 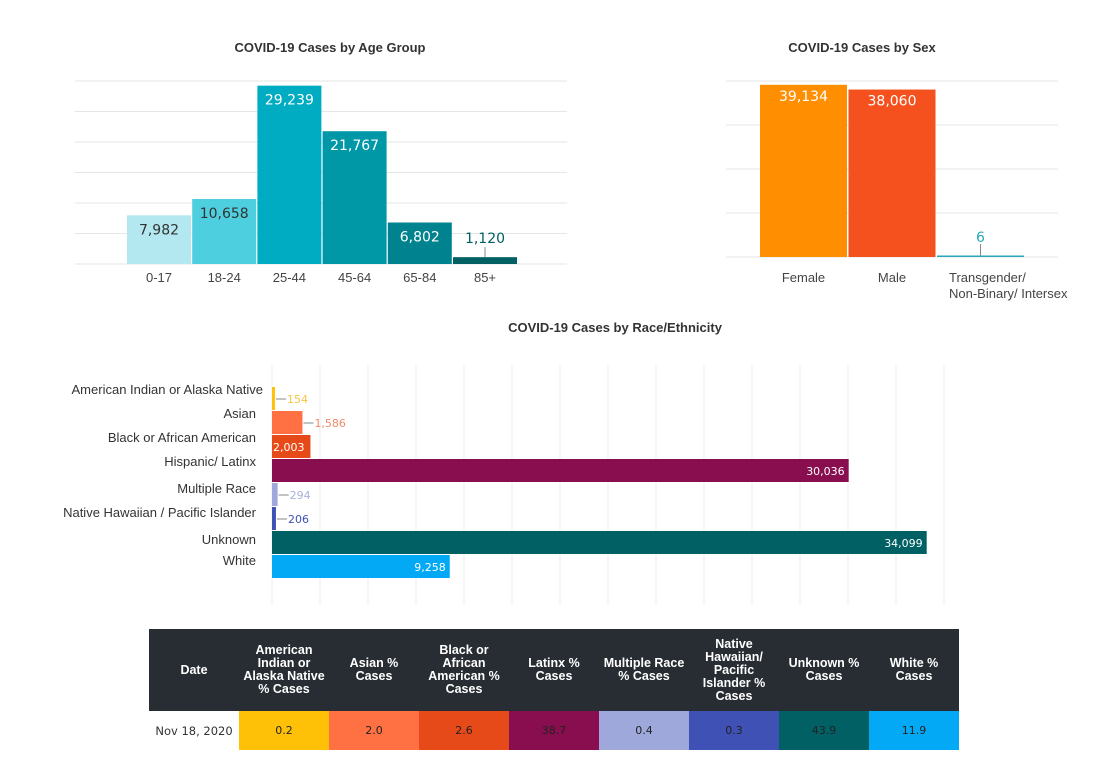 What do you see at coordinates (824, 670) in the screenshot?
I see `header-unknown: Unknown % Cases` at bounding box center [824, 670].